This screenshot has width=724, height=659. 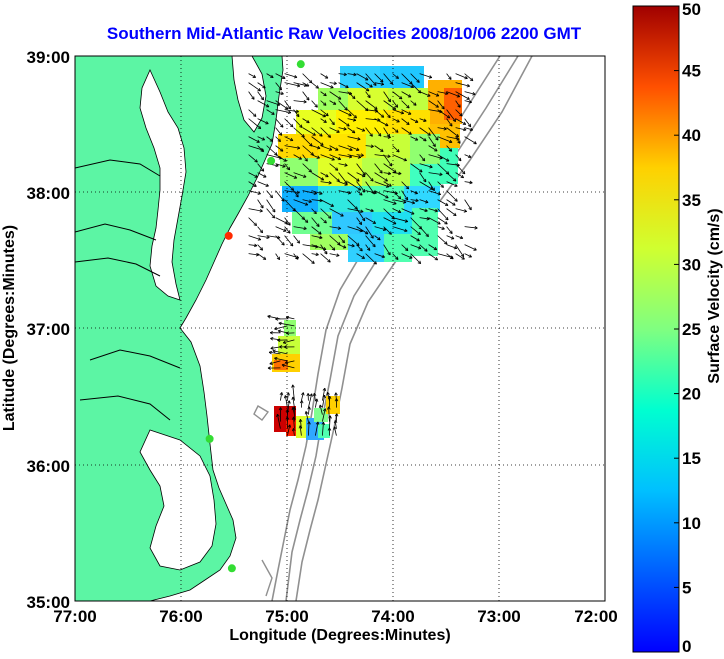 What do you see at coordinates (686, 587) in the screenshot?
I see `colorbar-tick-label: 5` at bounding box center [686, 587].